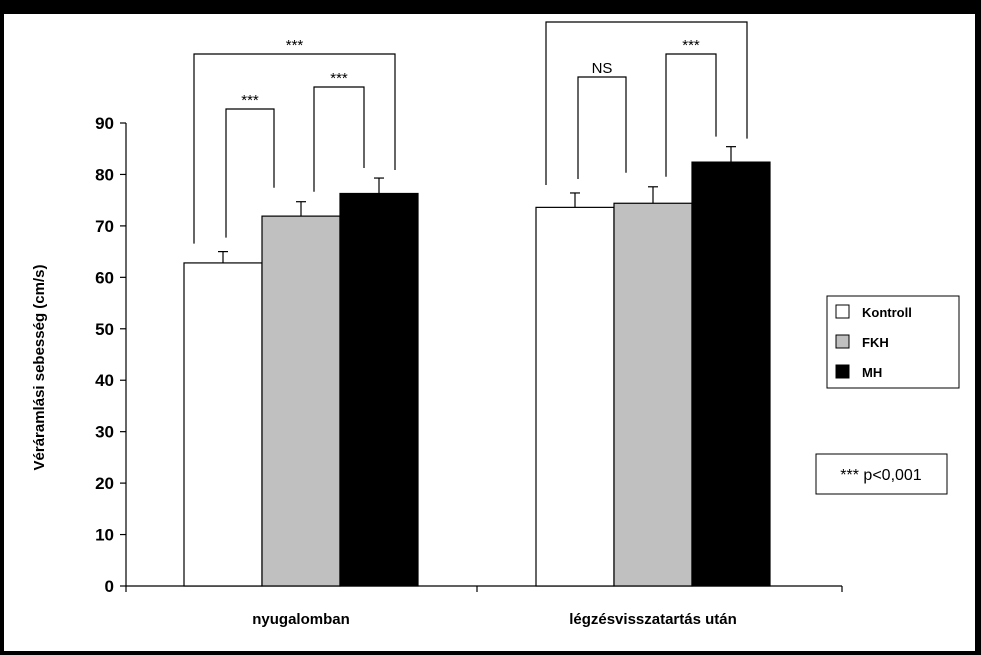 The height and width of the screenshot is (655, 981). I want to click on y-tick-label: 40, so click(104, 380).